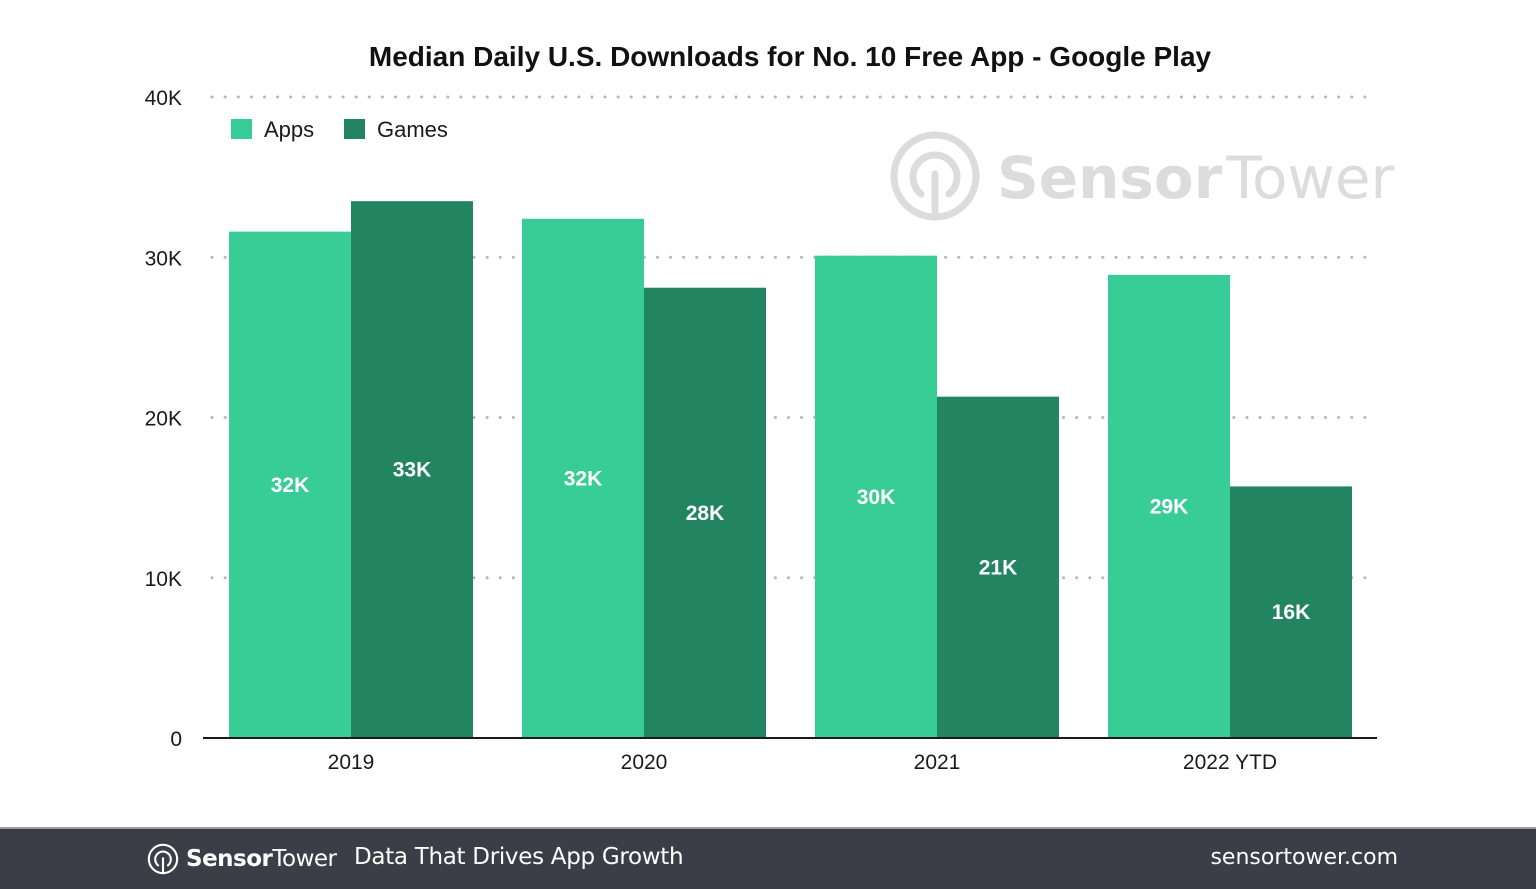  I want to click on y-axis-ticks: 0 10K 20K 30K 40K, so click(163, 419).